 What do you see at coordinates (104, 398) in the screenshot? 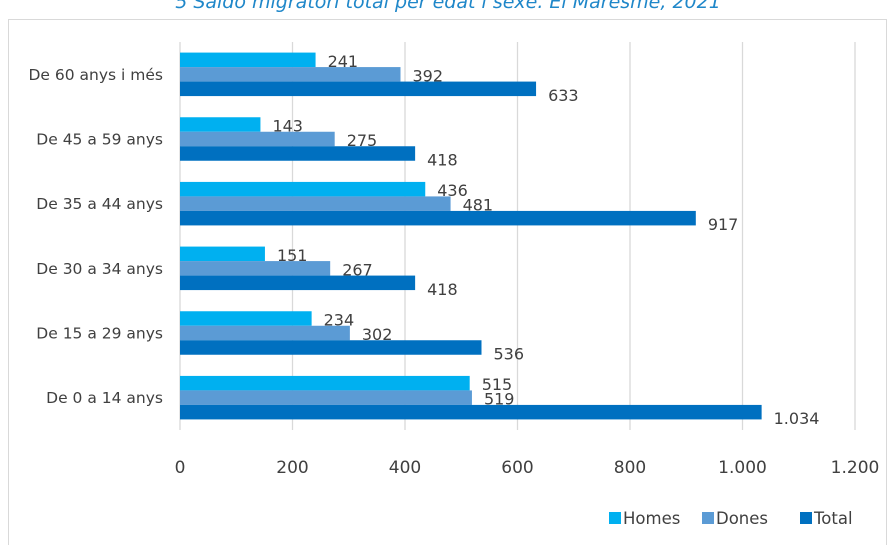
I see `category-label: De 0 a 14 anys` at bounding box center [104, 398].